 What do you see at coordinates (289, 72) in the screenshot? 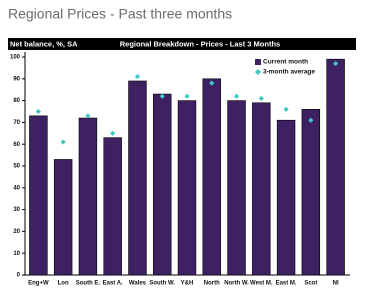
I see `legend-label: 3-month average` at bounding box center [289, 72].